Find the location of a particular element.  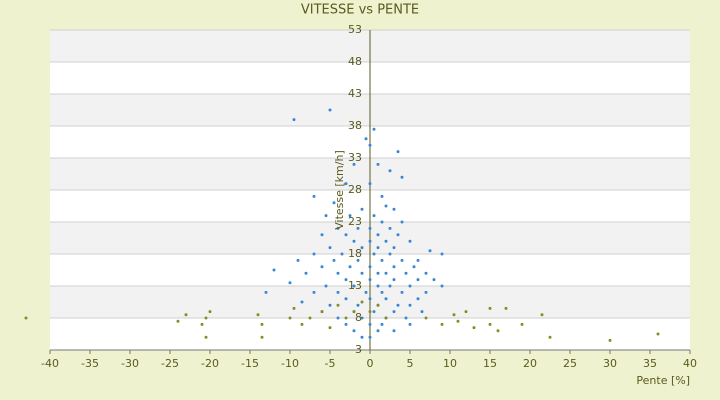

y-tick-label: 23 is located at coordinates (355, 221).